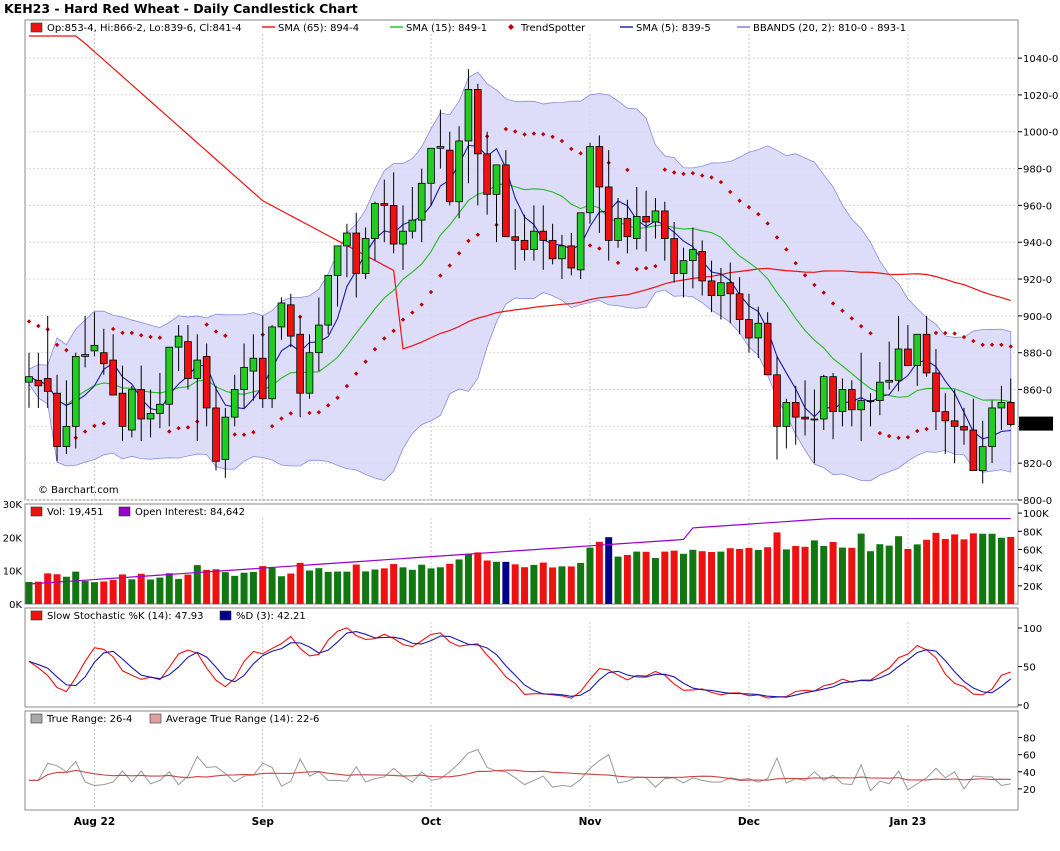 This screenshot has height=851, width=1060. What do you see at coordinates (1037, 206) in the screenshot?
I see `y-tick-label: 960-0` at bounding box center [1037, 206].